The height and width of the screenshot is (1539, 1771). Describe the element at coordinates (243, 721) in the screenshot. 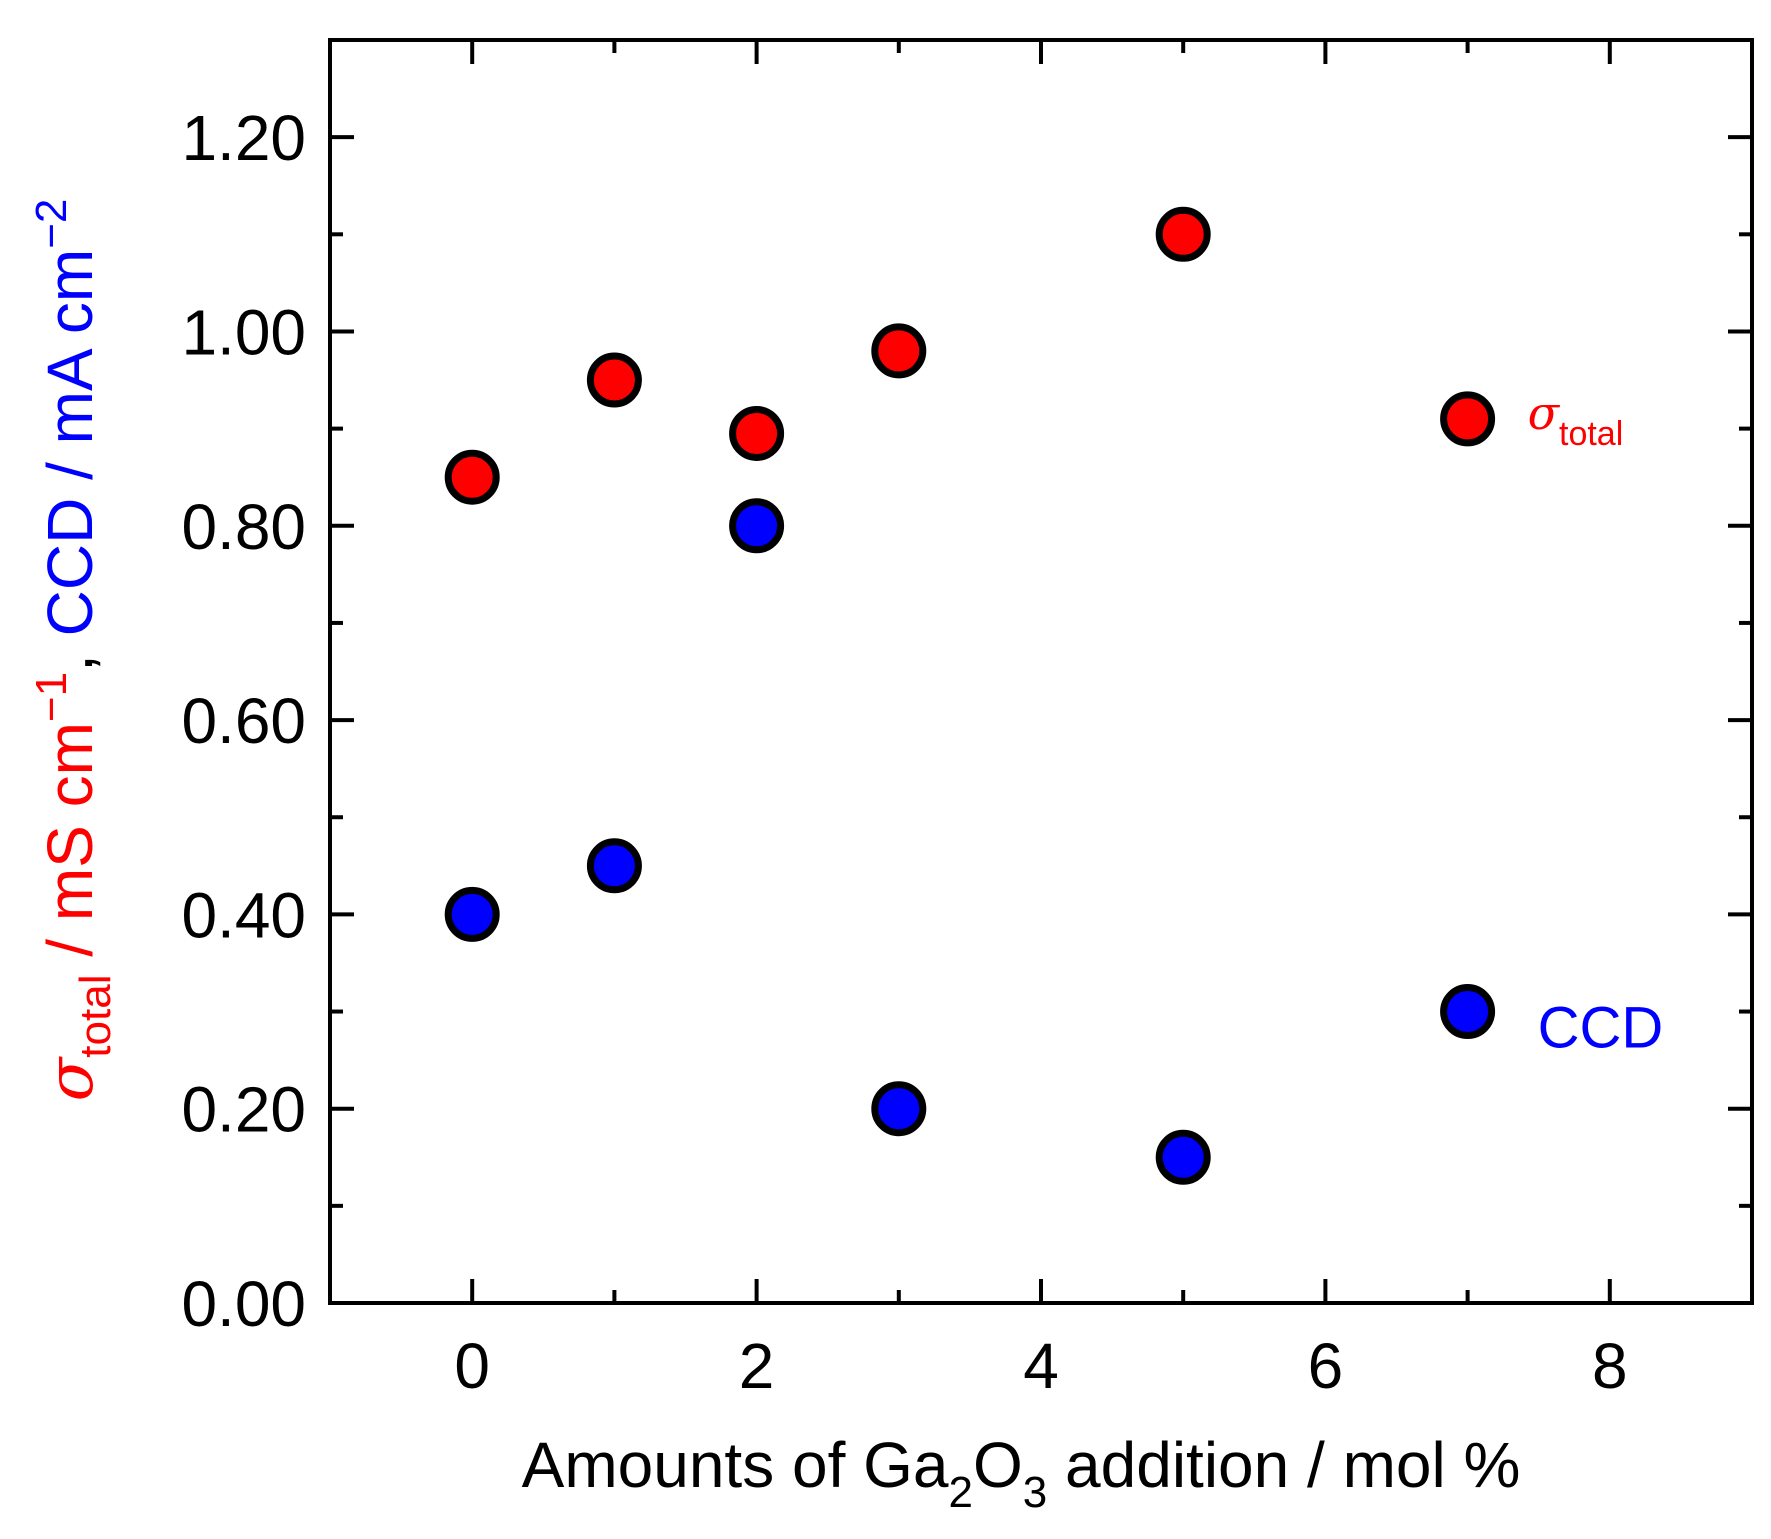

I see `y-tick-label: 0.60` at that location.